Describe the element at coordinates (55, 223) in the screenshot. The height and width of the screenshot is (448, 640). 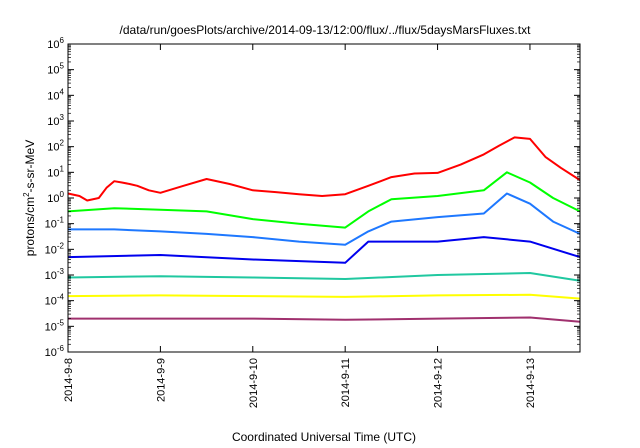
I see `y-tick-label: 10⁻¹` at that location.